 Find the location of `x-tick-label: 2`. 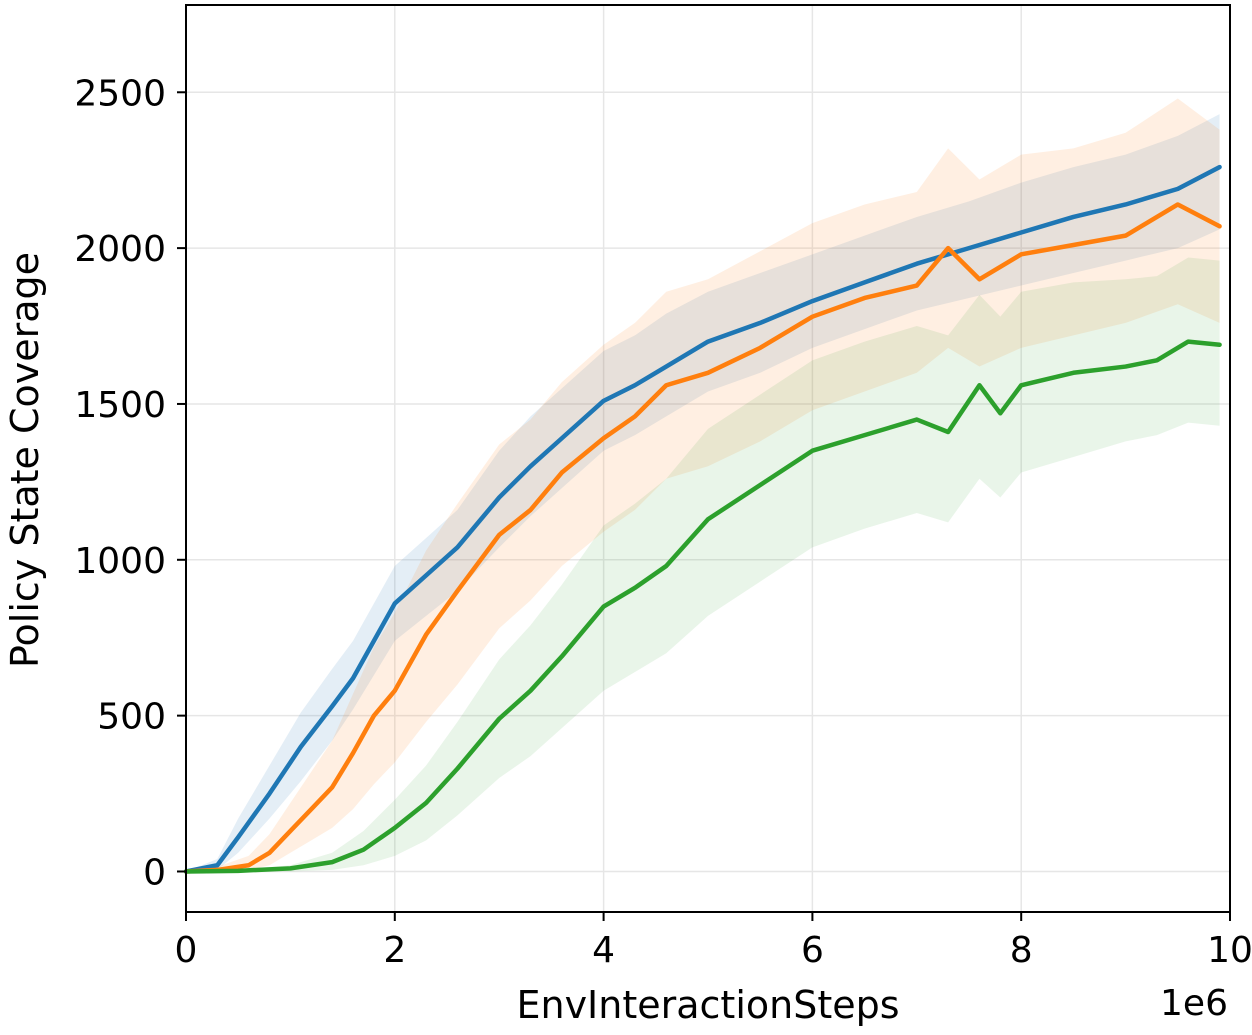

x-tick-label: 2 is located at coordinates (394, 950).